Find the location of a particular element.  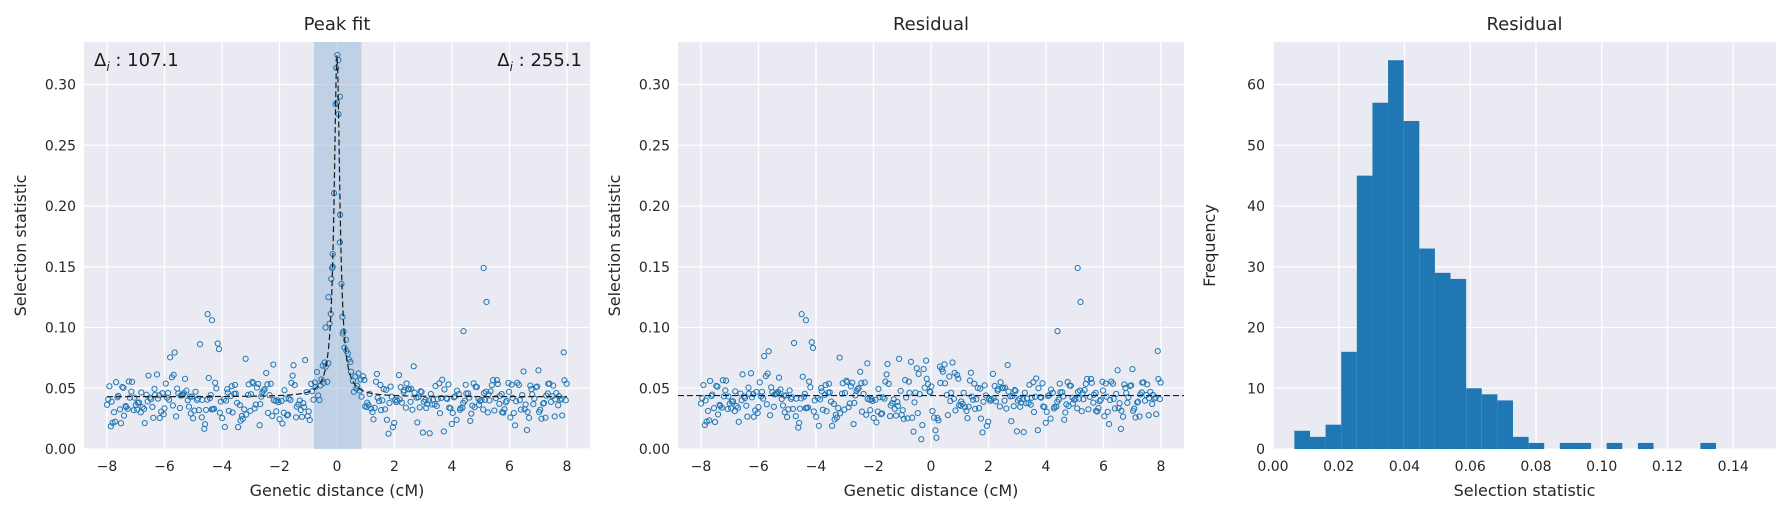

x-tick-label: 0.14 is located at coordinates (1733, 467).